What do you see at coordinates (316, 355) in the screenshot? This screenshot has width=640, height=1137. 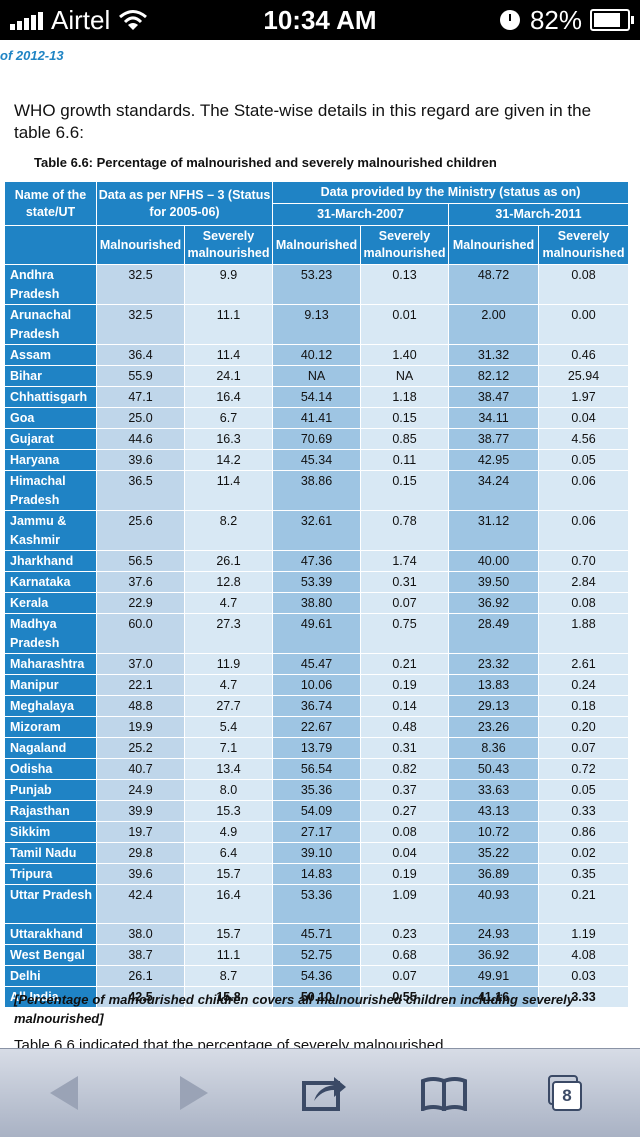 I see `table-row: Assam 36.4 11.4 40.12 1.40 31.32 0.46` at bounding box center [316, 355].